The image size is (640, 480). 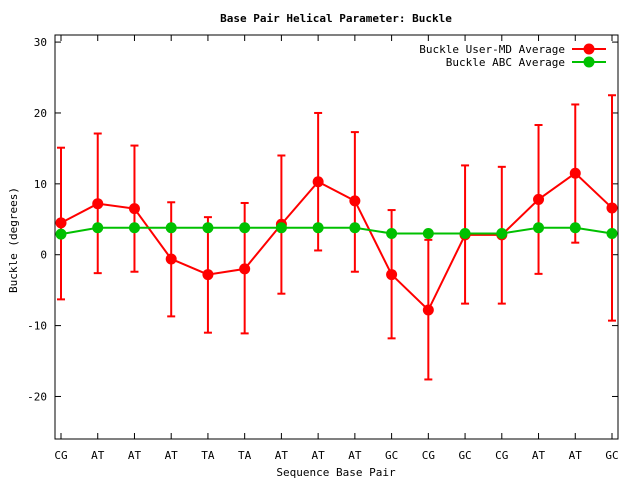 What do you see at coordinates (37, 326) in the screenshot?
I see `y-tick-label: -10` at bounding box center [37, 326].